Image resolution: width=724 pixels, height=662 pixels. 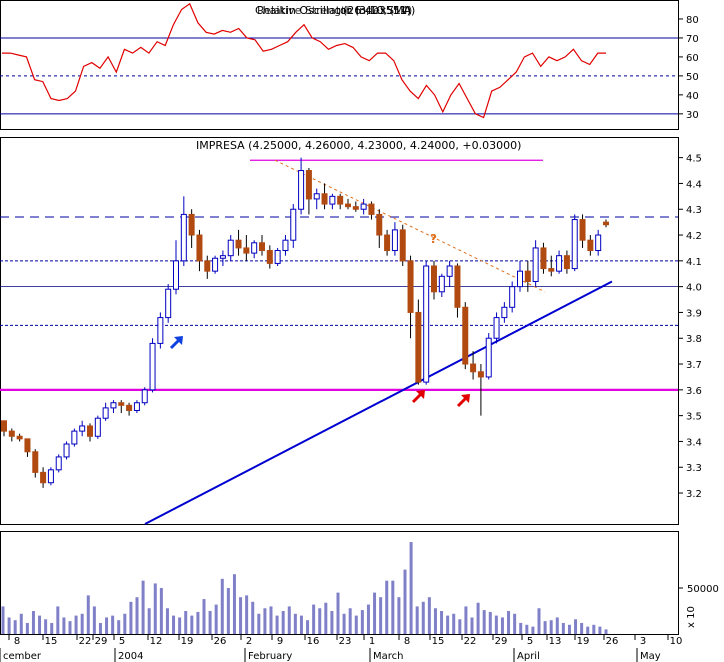 I want to click on x-month-label: April, so click(x=528, y=656).